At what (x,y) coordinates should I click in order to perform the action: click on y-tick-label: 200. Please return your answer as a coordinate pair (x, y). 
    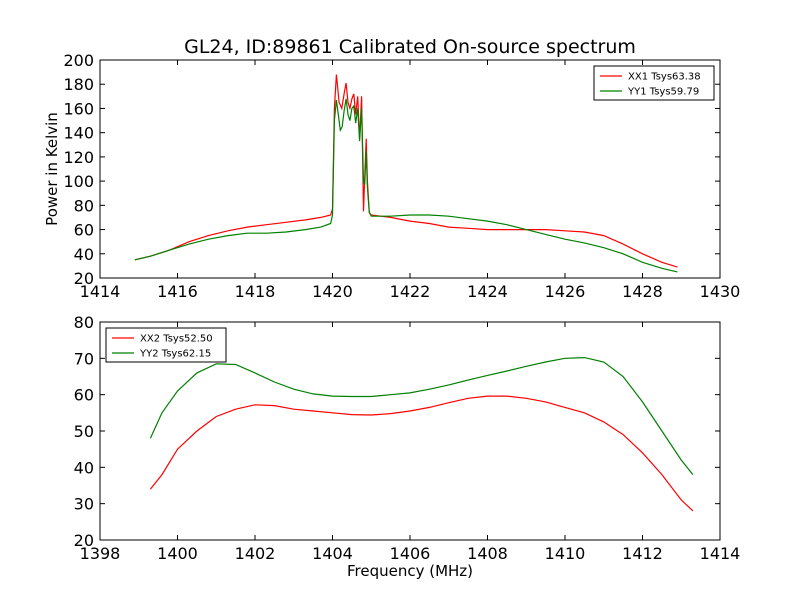
    Looking at the image, I should click on (78, 60).